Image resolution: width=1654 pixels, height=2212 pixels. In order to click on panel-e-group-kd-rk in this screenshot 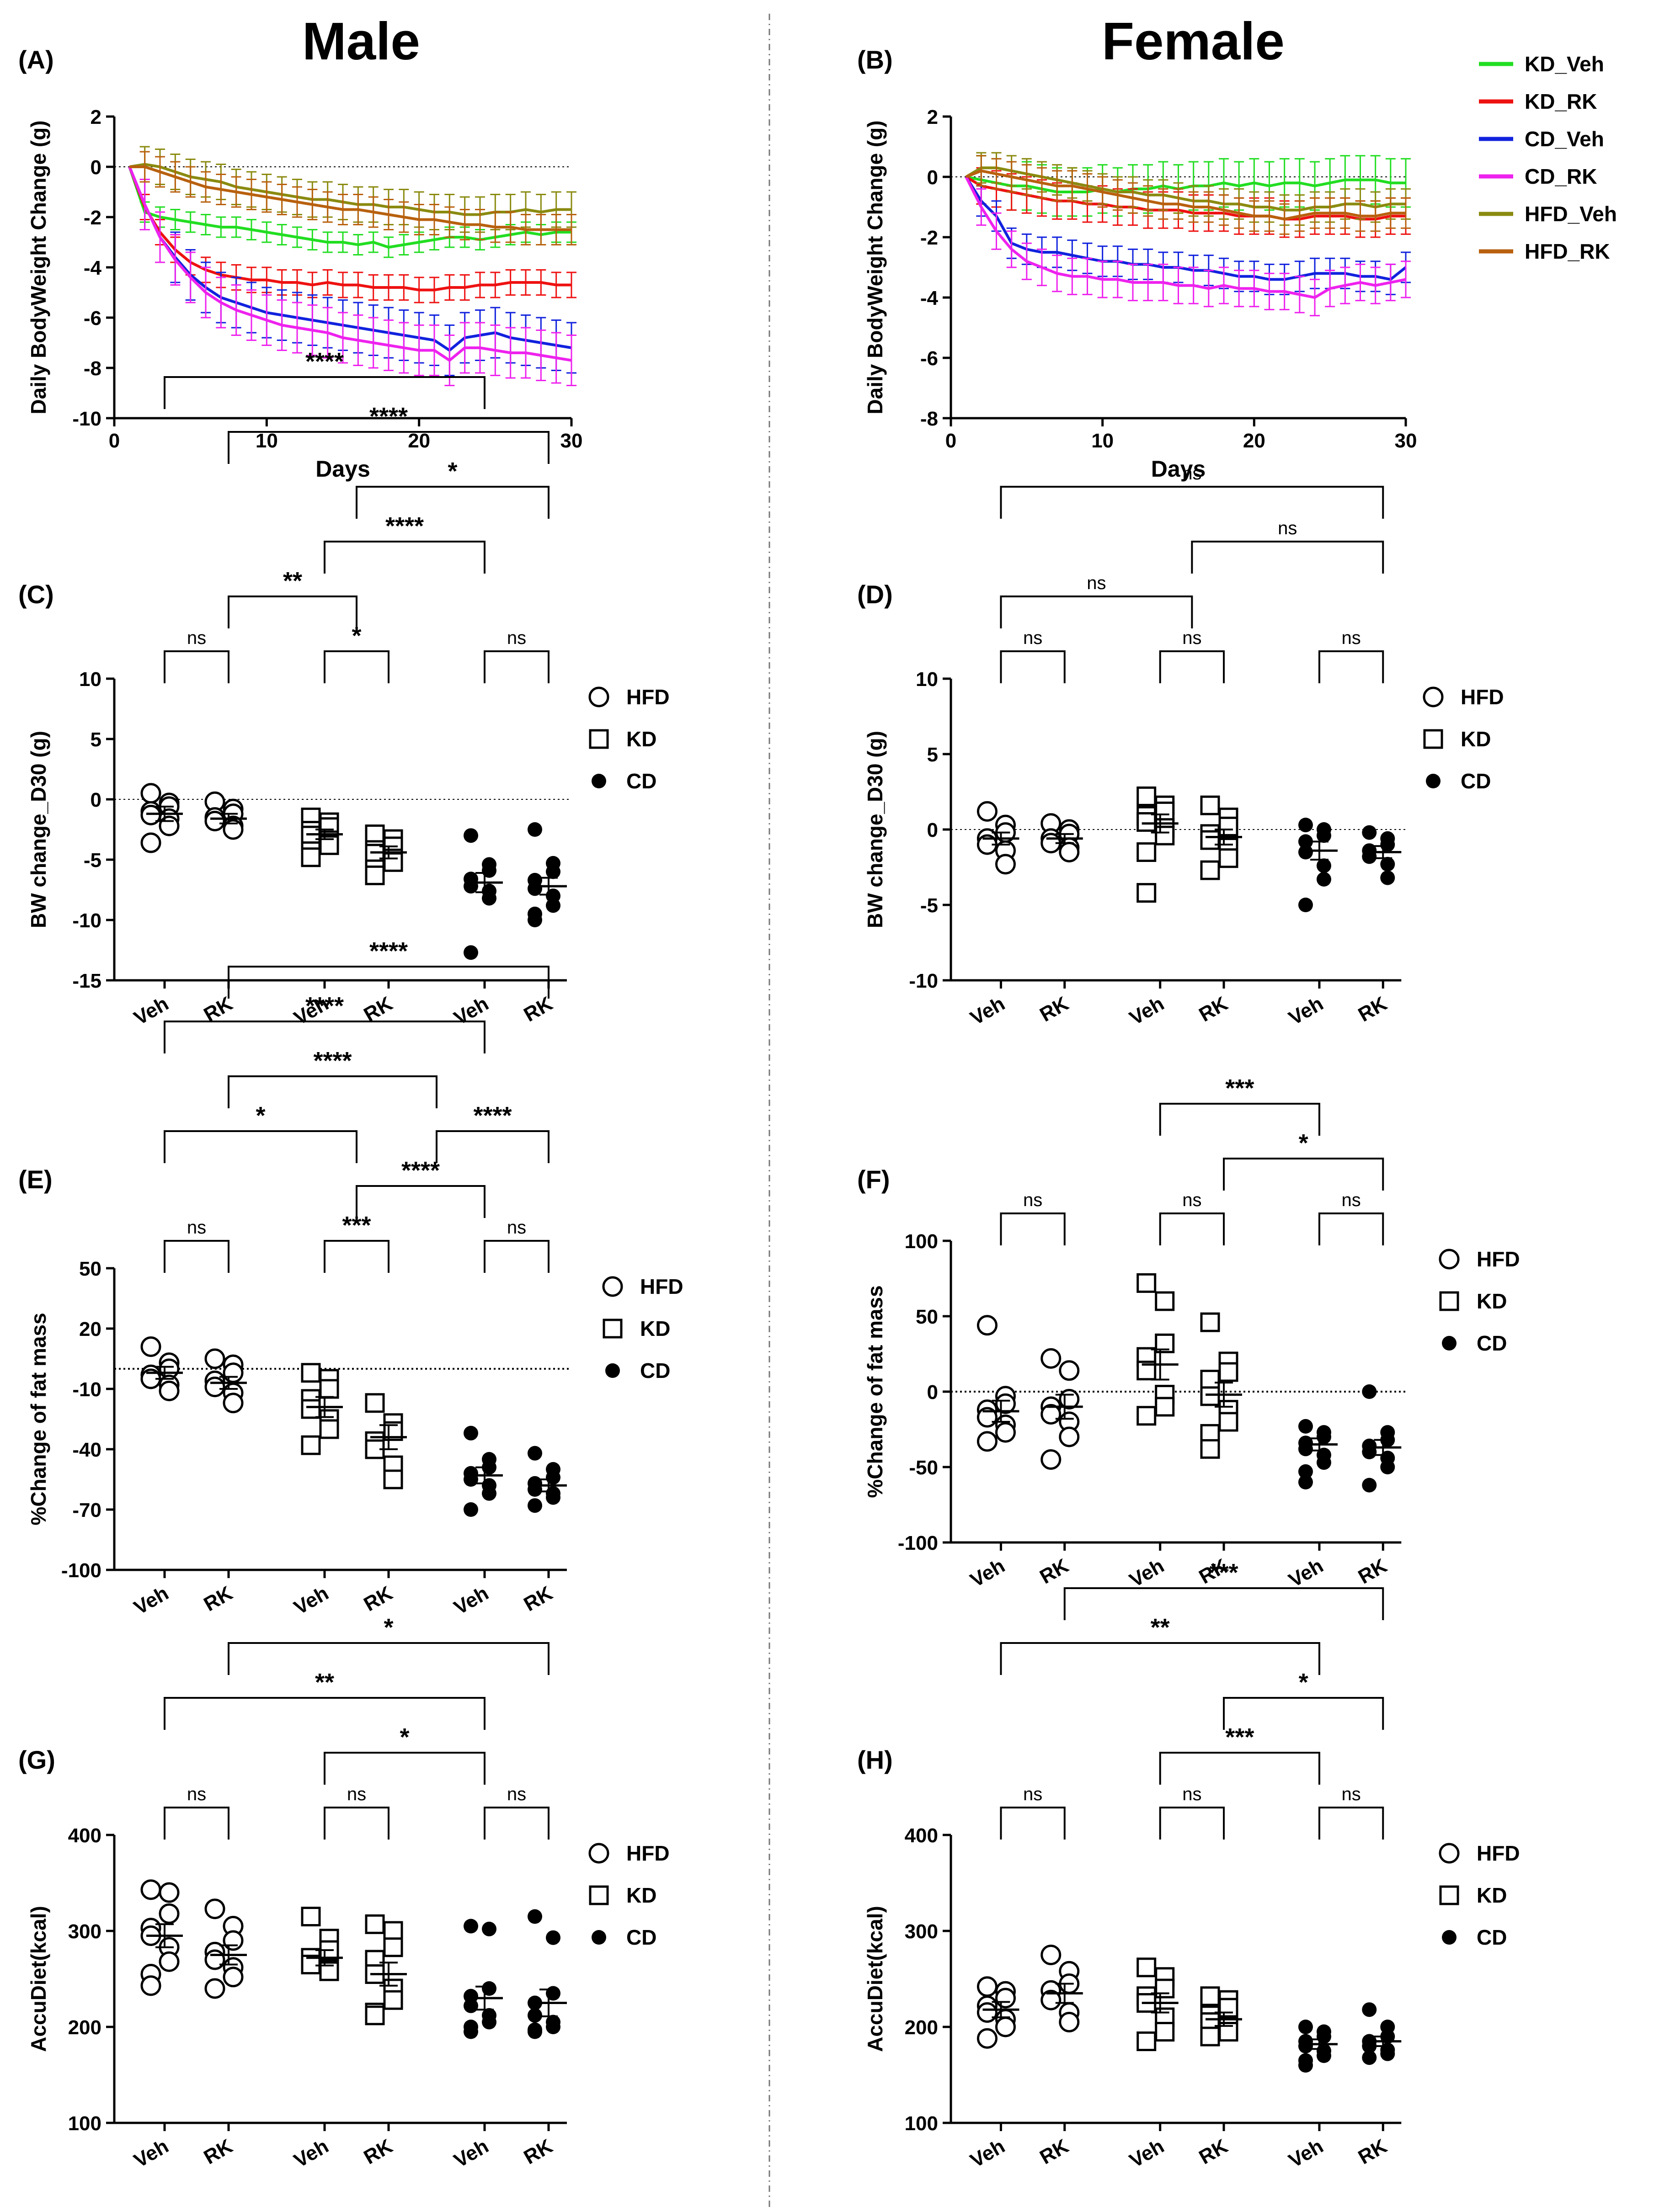, I will do `click(386, 1441)`.